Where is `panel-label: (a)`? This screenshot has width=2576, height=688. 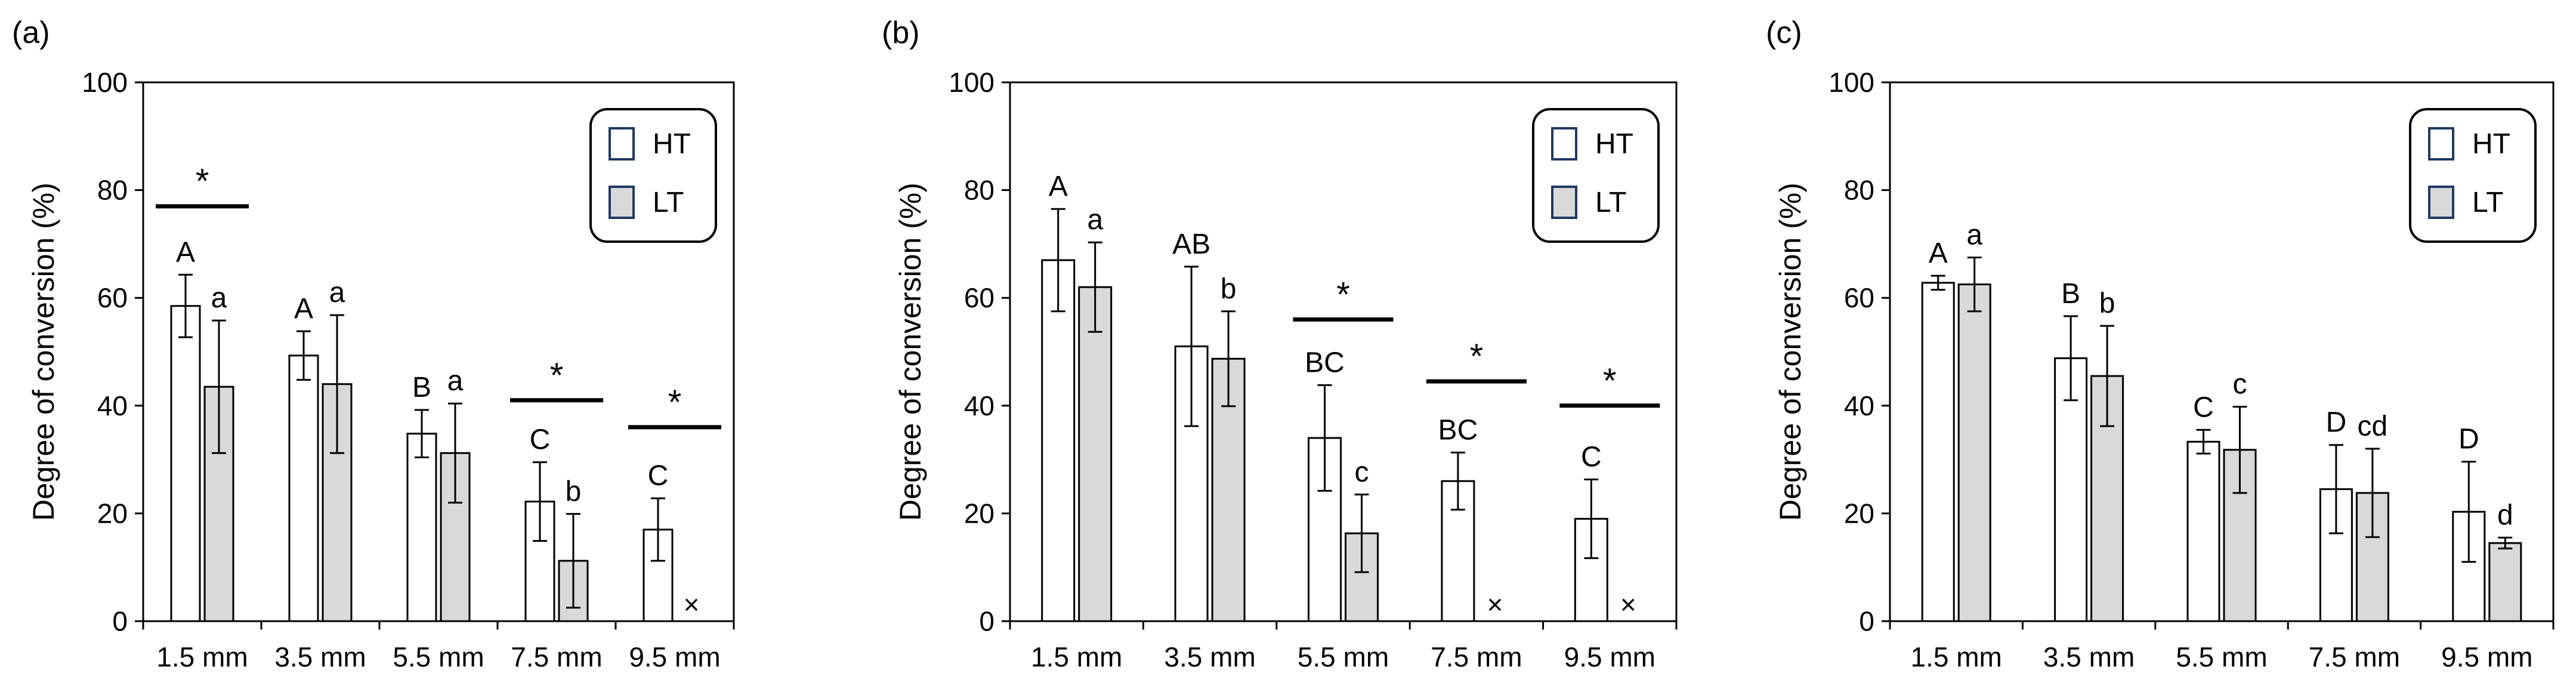 panel-label: (a) is located at coordinates (31, 33).